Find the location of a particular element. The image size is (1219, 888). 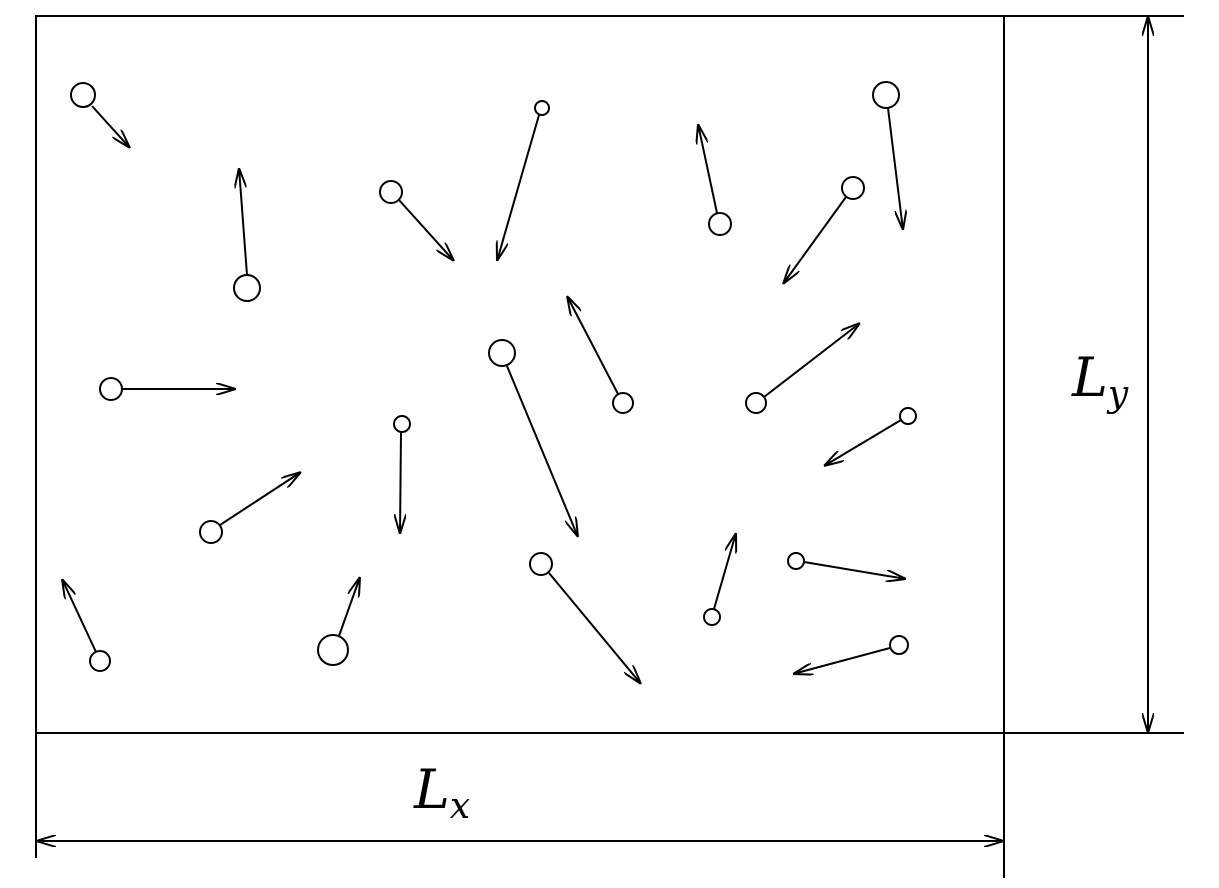

height-label-main: L is located at coordinates (1089, 377).